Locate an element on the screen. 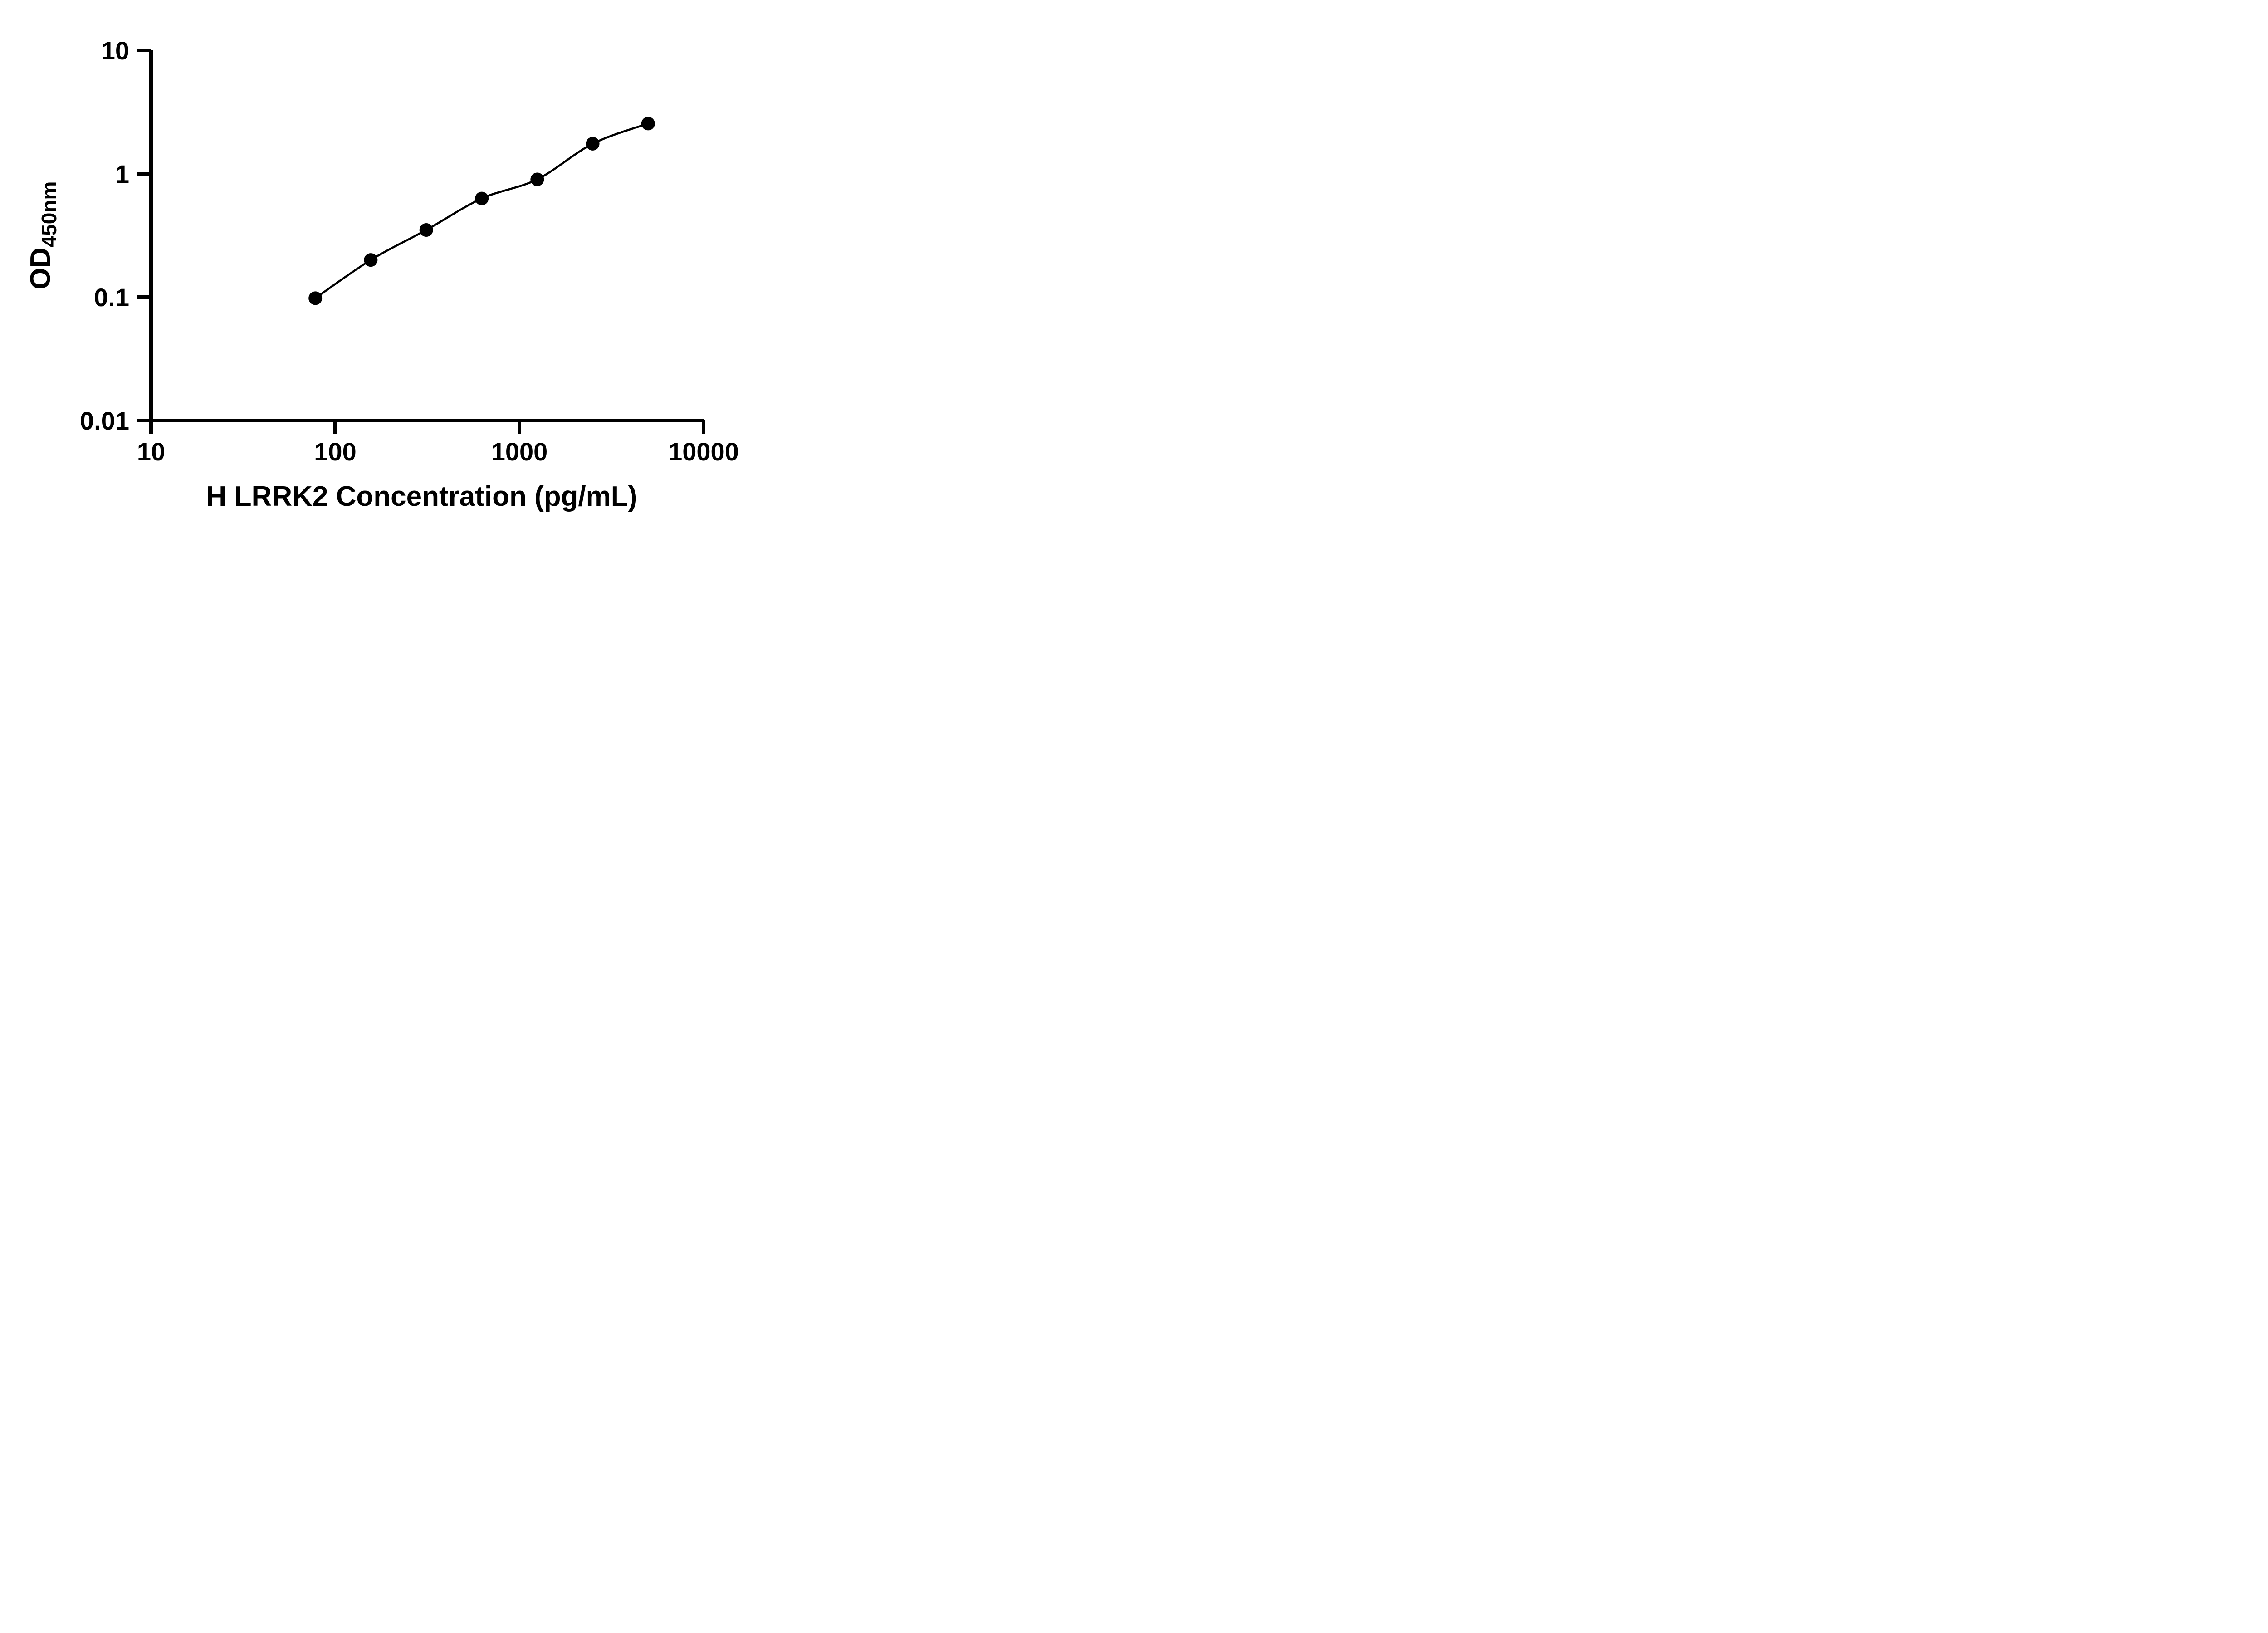 The image size is (2268, 1633). x-tick-label: 100 is located at coordinates (335, 451).